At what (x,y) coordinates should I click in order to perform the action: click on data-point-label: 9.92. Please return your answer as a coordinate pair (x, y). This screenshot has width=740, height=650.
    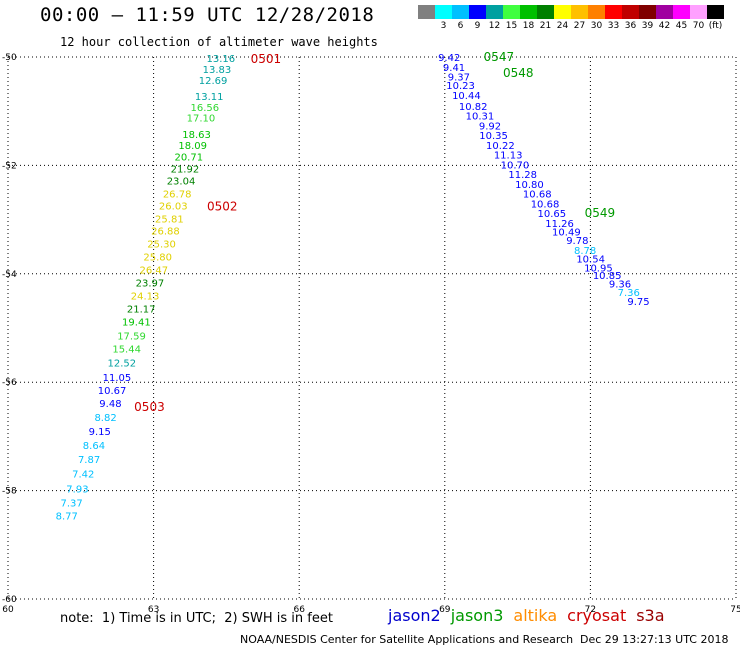
    Looking at the image, I should click on (490, 126).